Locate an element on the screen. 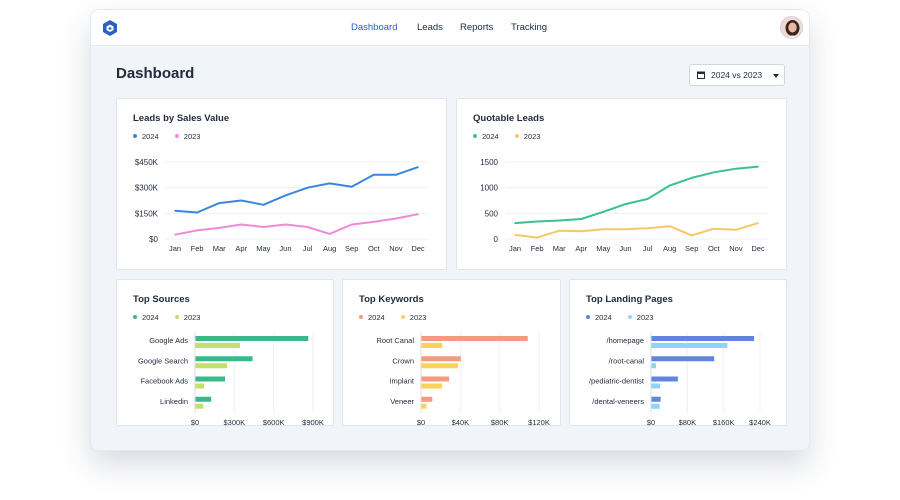 The image size is (900, 500). page-title: Dashboard is located at coordinates (155, 73).